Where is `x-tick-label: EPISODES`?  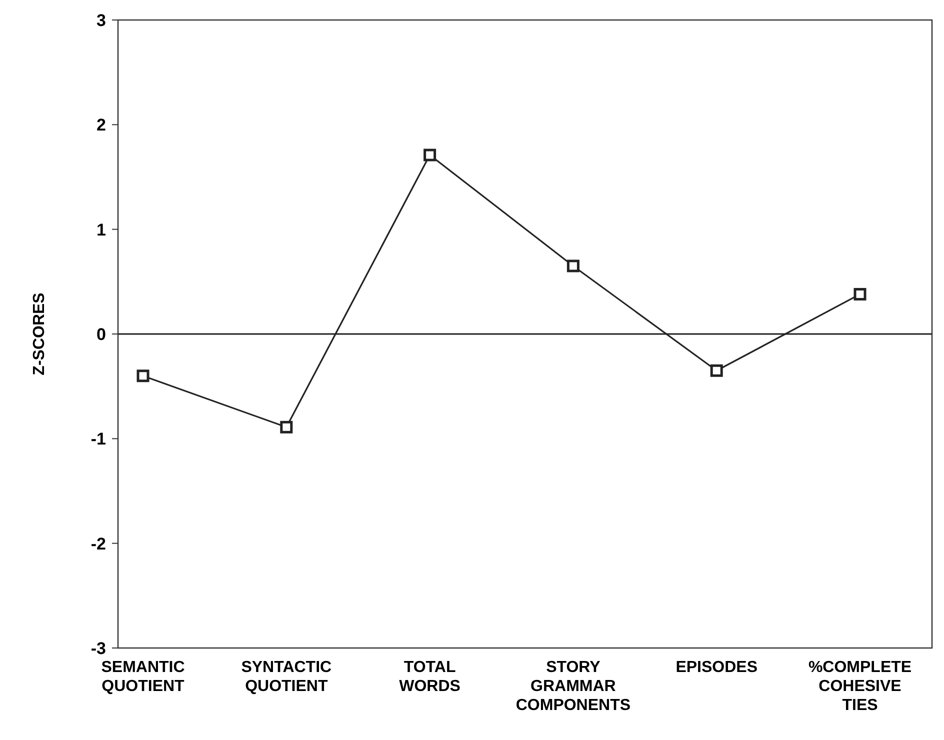
x-tick-label: EPISODES is located at coordinates (717, 667).